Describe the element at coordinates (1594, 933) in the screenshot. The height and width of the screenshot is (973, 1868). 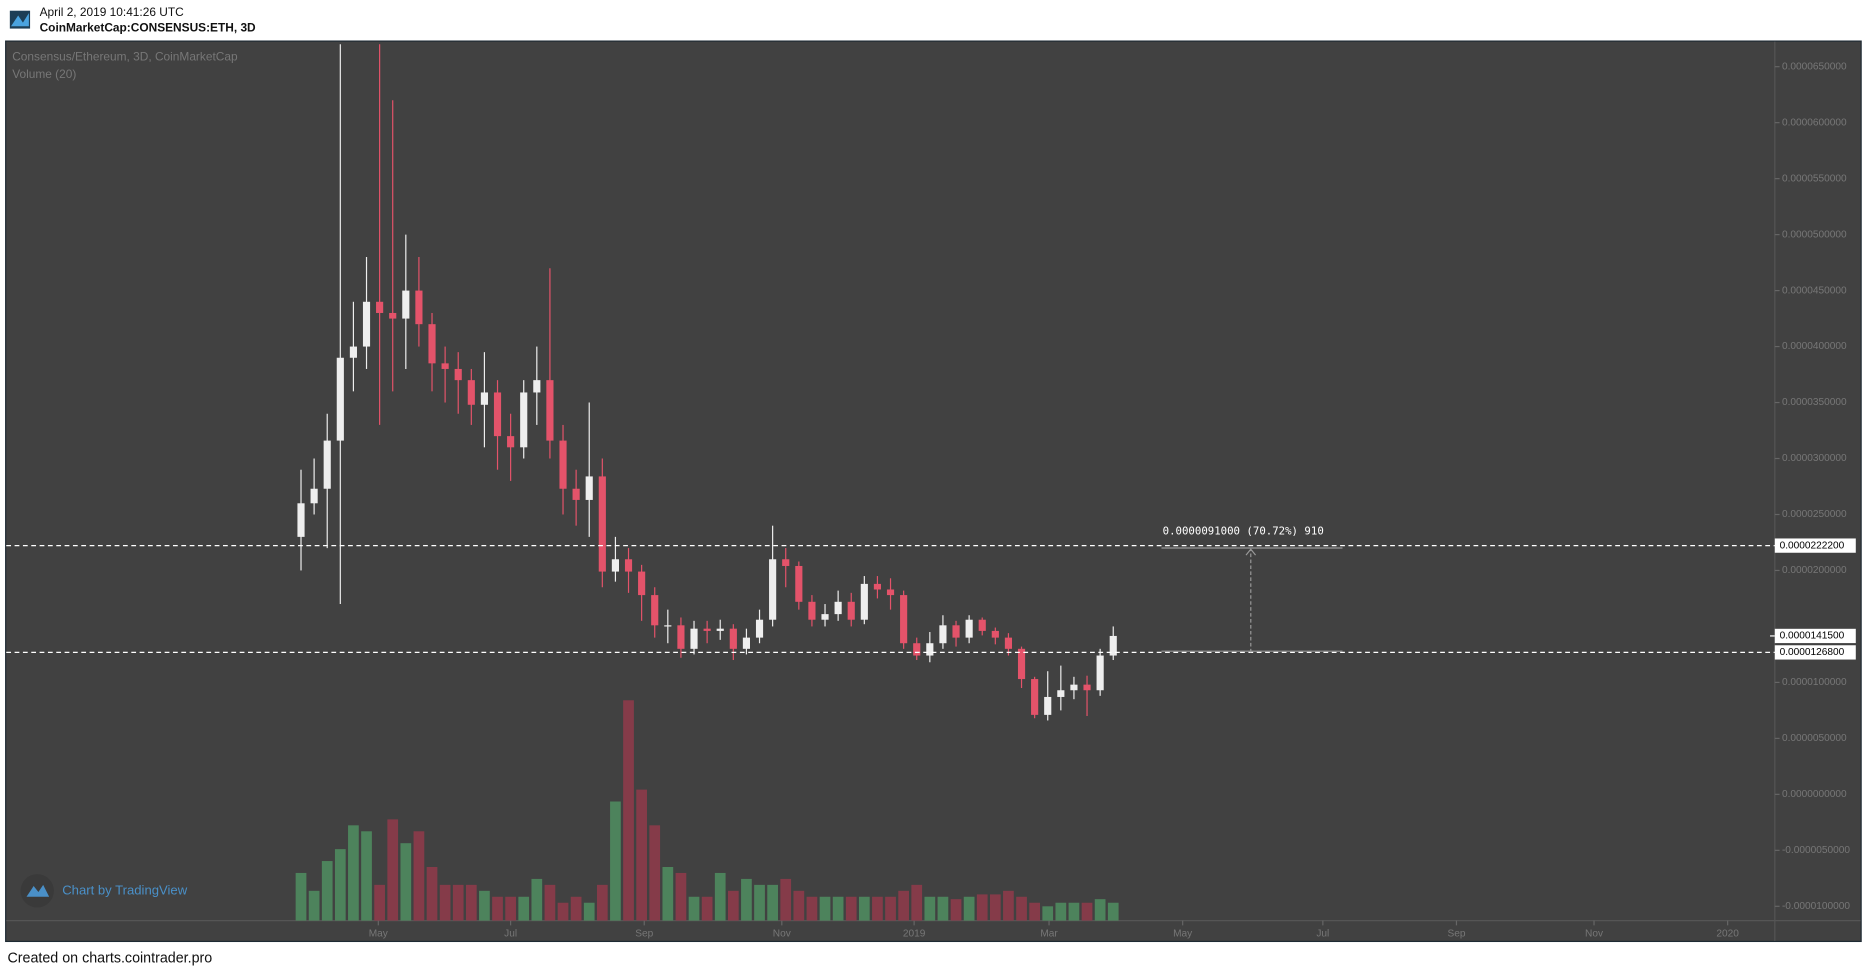
I see `x-tick-label: Nov` at that location.